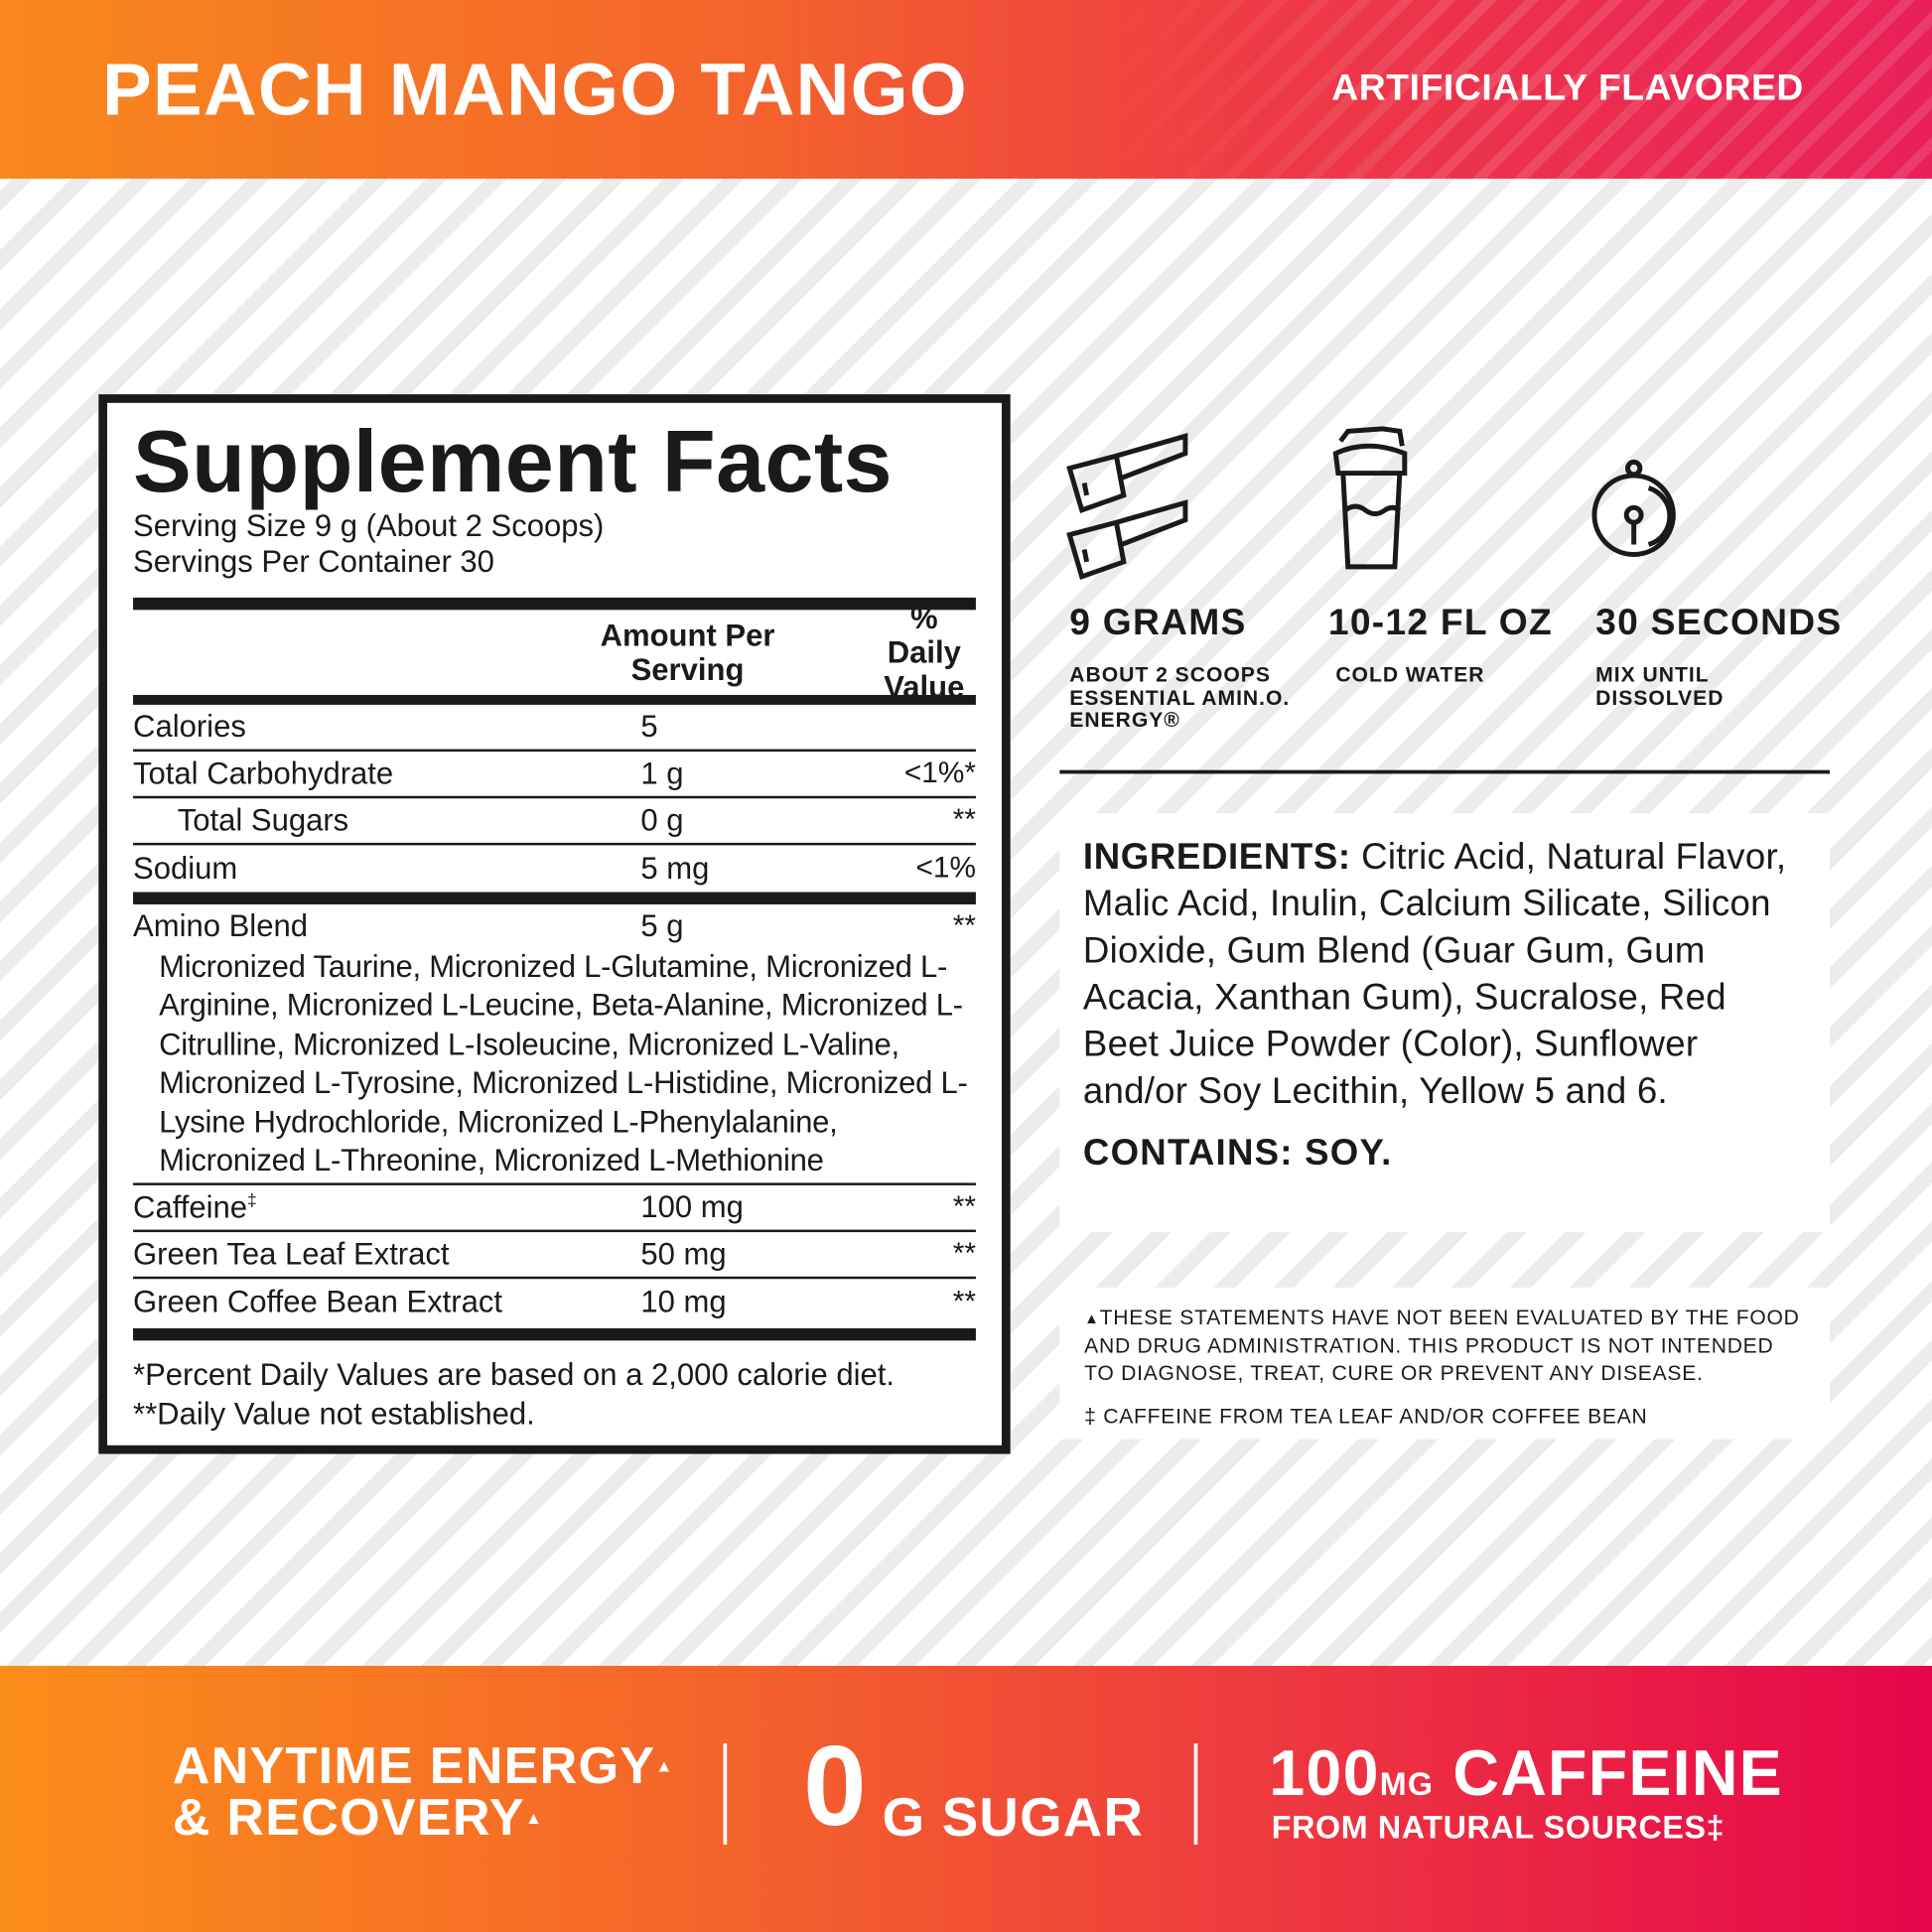  What do you see at coordinates (554, 729) in the screenshot?
I see `table-row: Calories 5` at bounding box center [554, 729].